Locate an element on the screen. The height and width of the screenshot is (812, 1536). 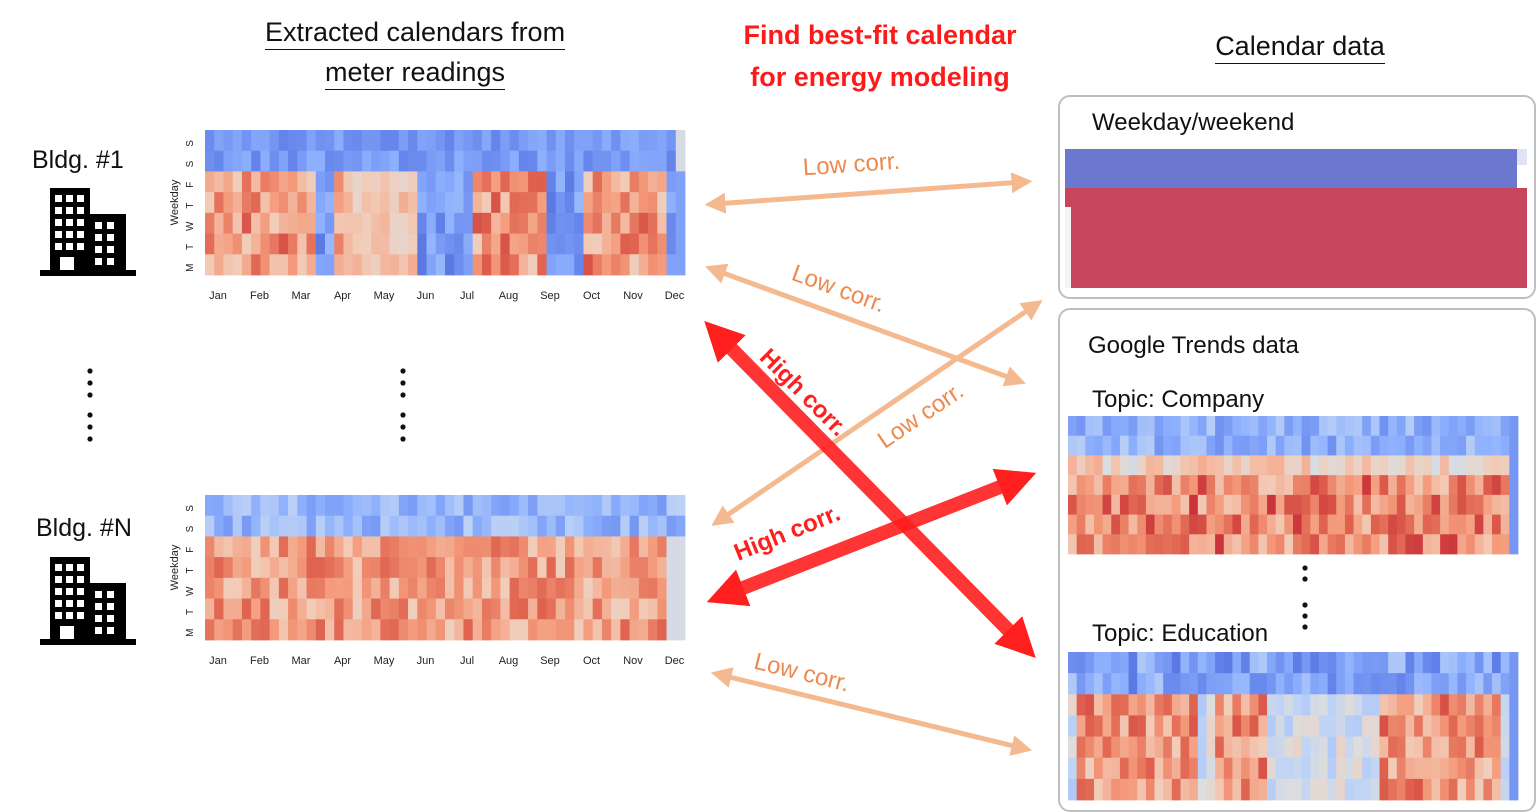
month-tick-label: Mar is located at coordinates (301, 661).